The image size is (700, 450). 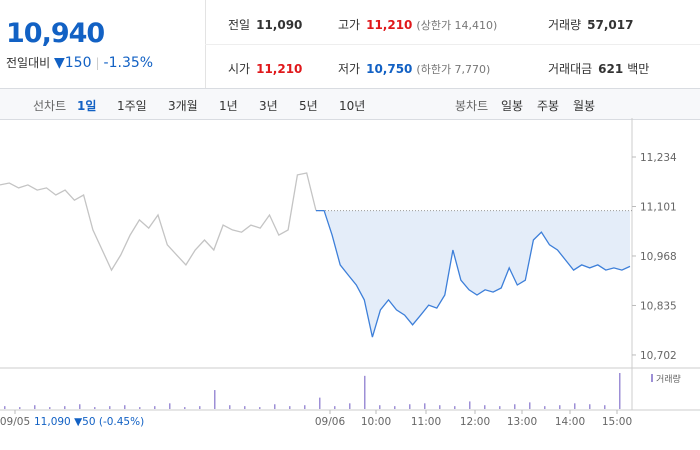 I want to click on tab: 1년, so click(x=228, y=106).